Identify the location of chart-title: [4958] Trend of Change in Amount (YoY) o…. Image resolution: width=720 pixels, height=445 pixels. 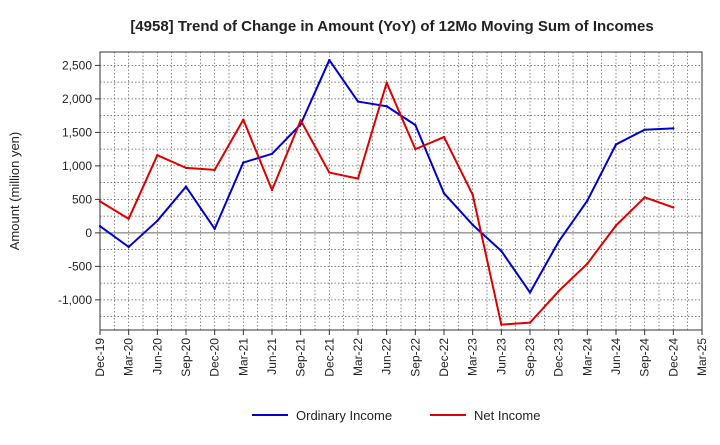
(391, 26).